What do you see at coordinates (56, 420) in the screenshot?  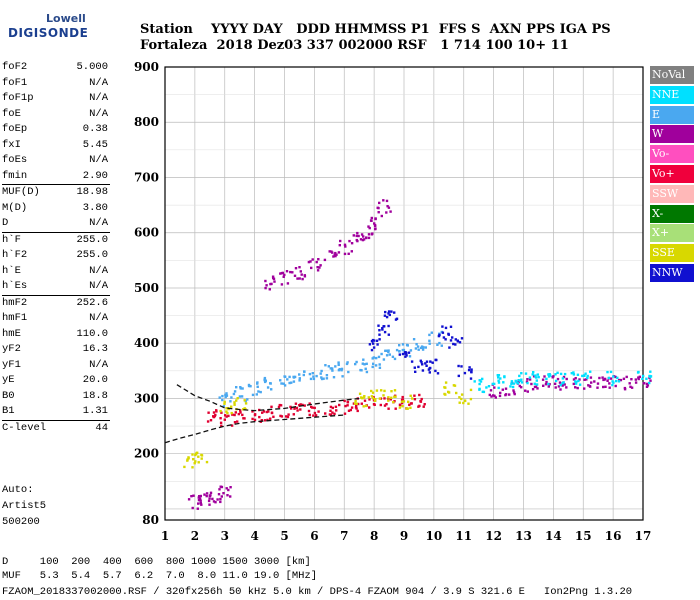 I see `param-separator` at bounding box center [56, 420].